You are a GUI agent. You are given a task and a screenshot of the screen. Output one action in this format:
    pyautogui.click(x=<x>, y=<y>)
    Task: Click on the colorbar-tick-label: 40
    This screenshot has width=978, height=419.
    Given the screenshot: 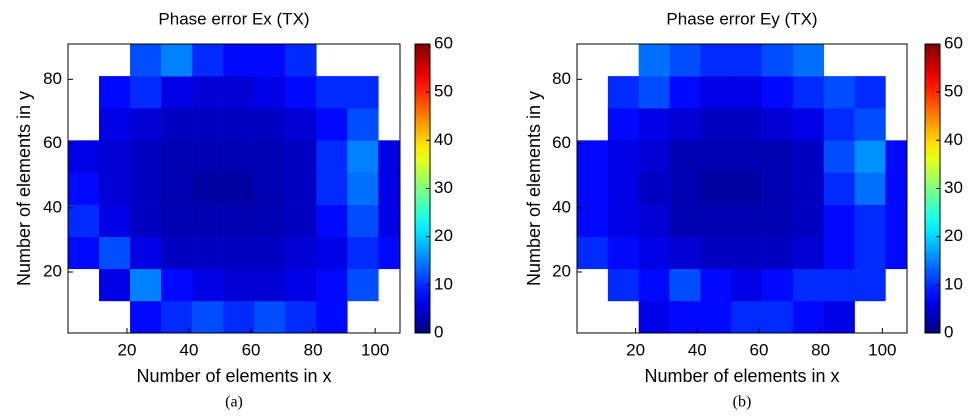 What is the action you would take?
    pyautogui.click(x=443, y=139)
    